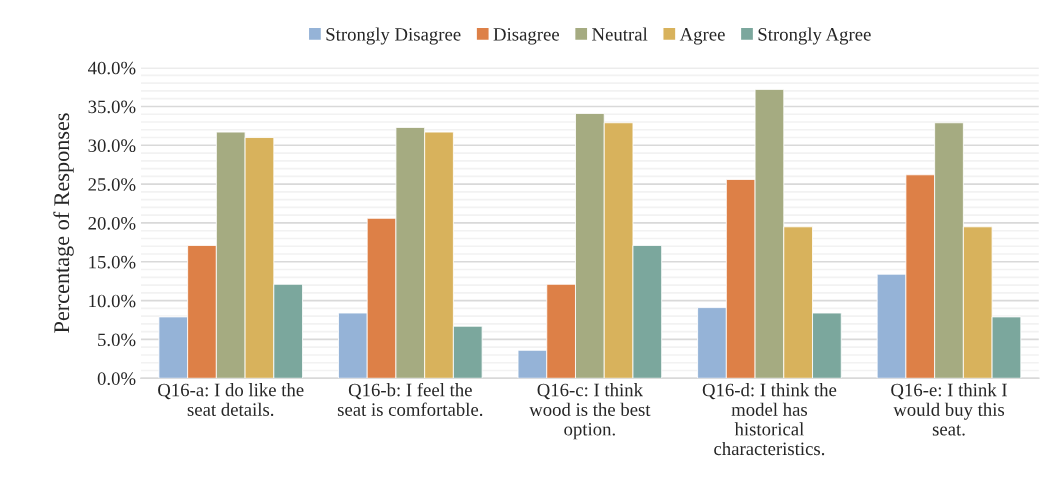 The height and width of the screenshot is (501, 1044). I want to click on legend-label: Strongly Disagree, so click(393, 36).